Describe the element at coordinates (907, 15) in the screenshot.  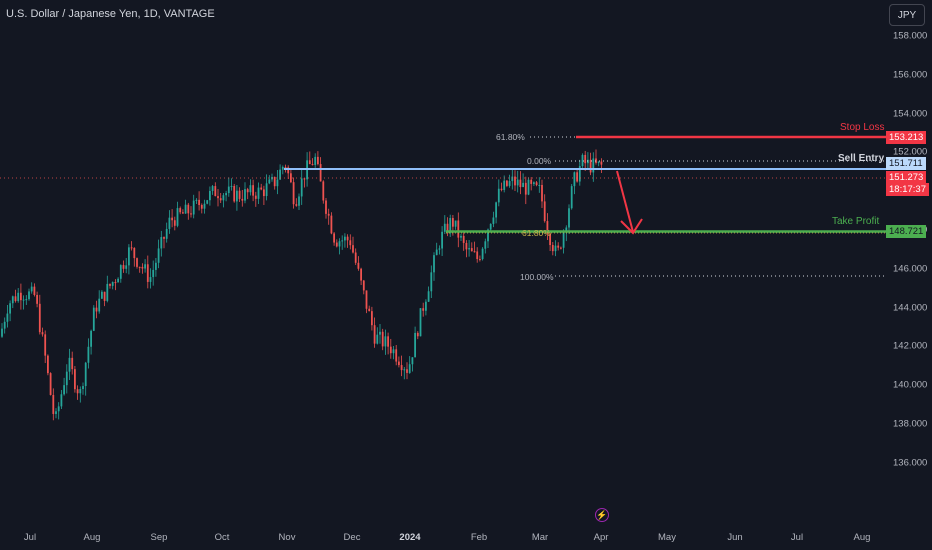
I see `currency-button: JPY` at that location.